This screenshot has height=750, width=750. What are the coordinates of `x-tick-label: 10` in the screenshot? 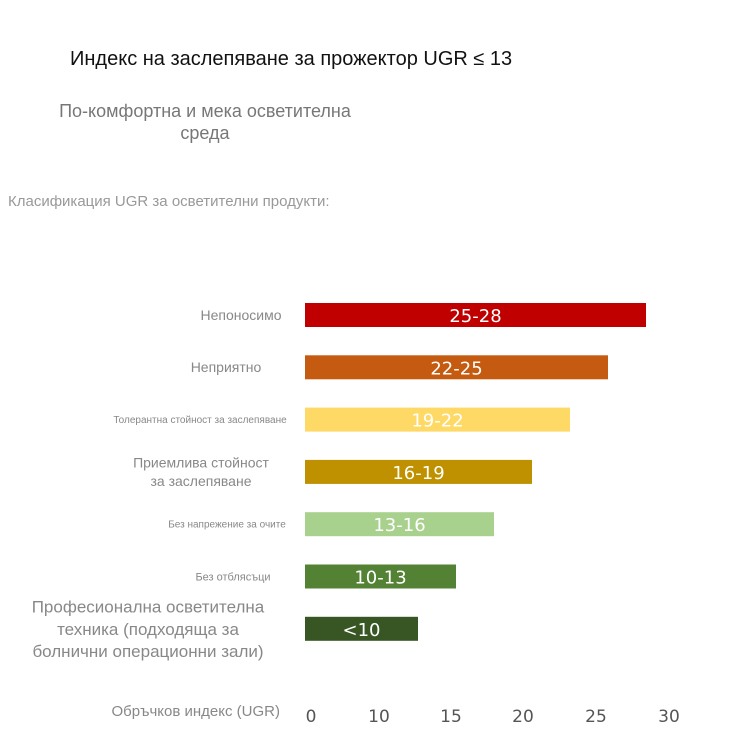 It's located at (379, 717).